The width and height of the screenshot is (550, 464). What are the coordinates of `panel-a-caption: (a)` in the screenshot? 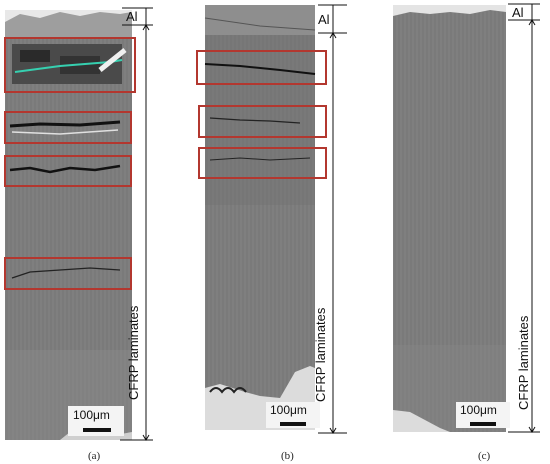 It's located at (94, 456).